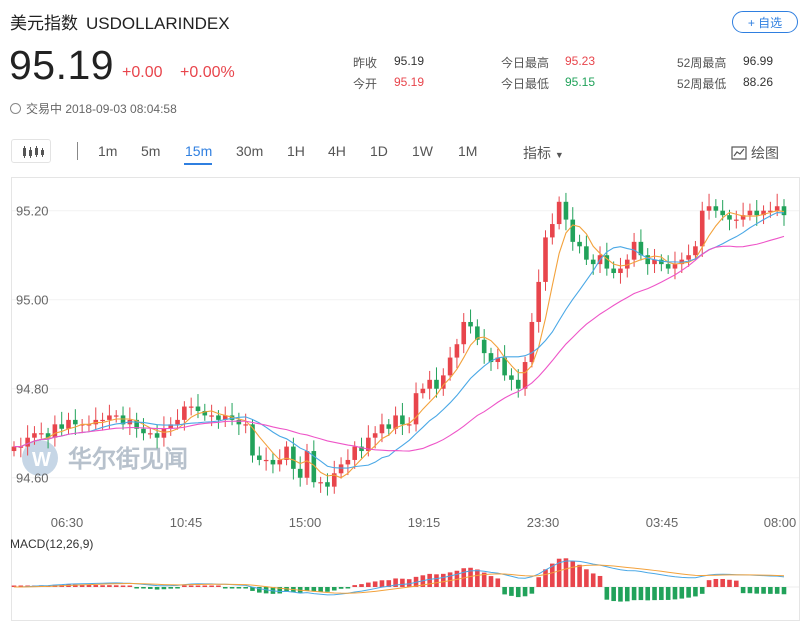 This screenshot has width=810, height=628. What do you see at coordinates (77, 151) in the screenshot?
I see `toolbar-divider` at bounding box center [77, 151].